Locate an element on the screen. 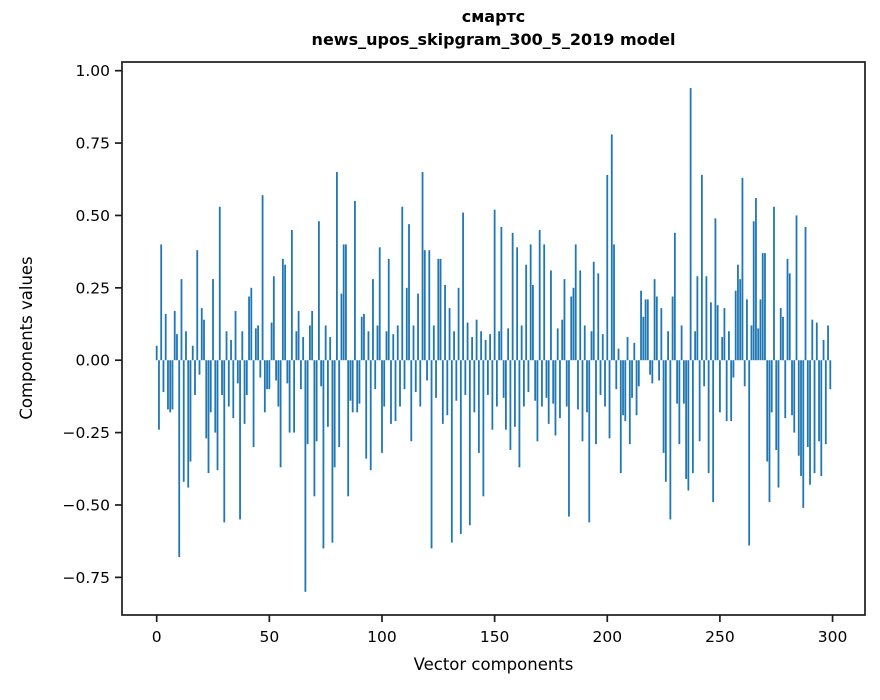 This screenshot has height=700, width=880. x-tick-label: 100 is located at coordinates (382, 637).